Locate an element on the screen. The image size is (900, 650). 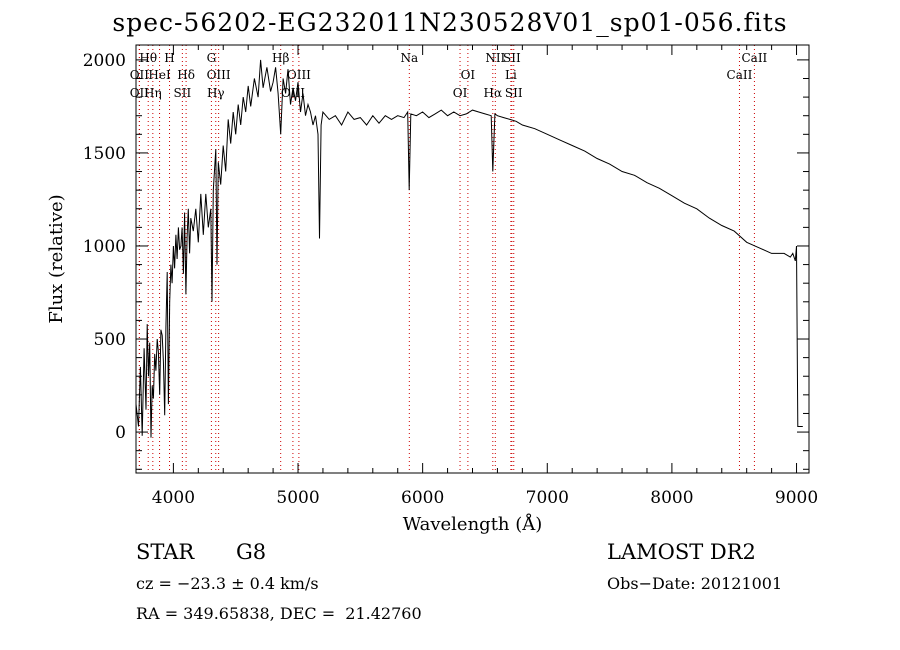
x-tick-label: 7000 is located at coordinates (547, 498).